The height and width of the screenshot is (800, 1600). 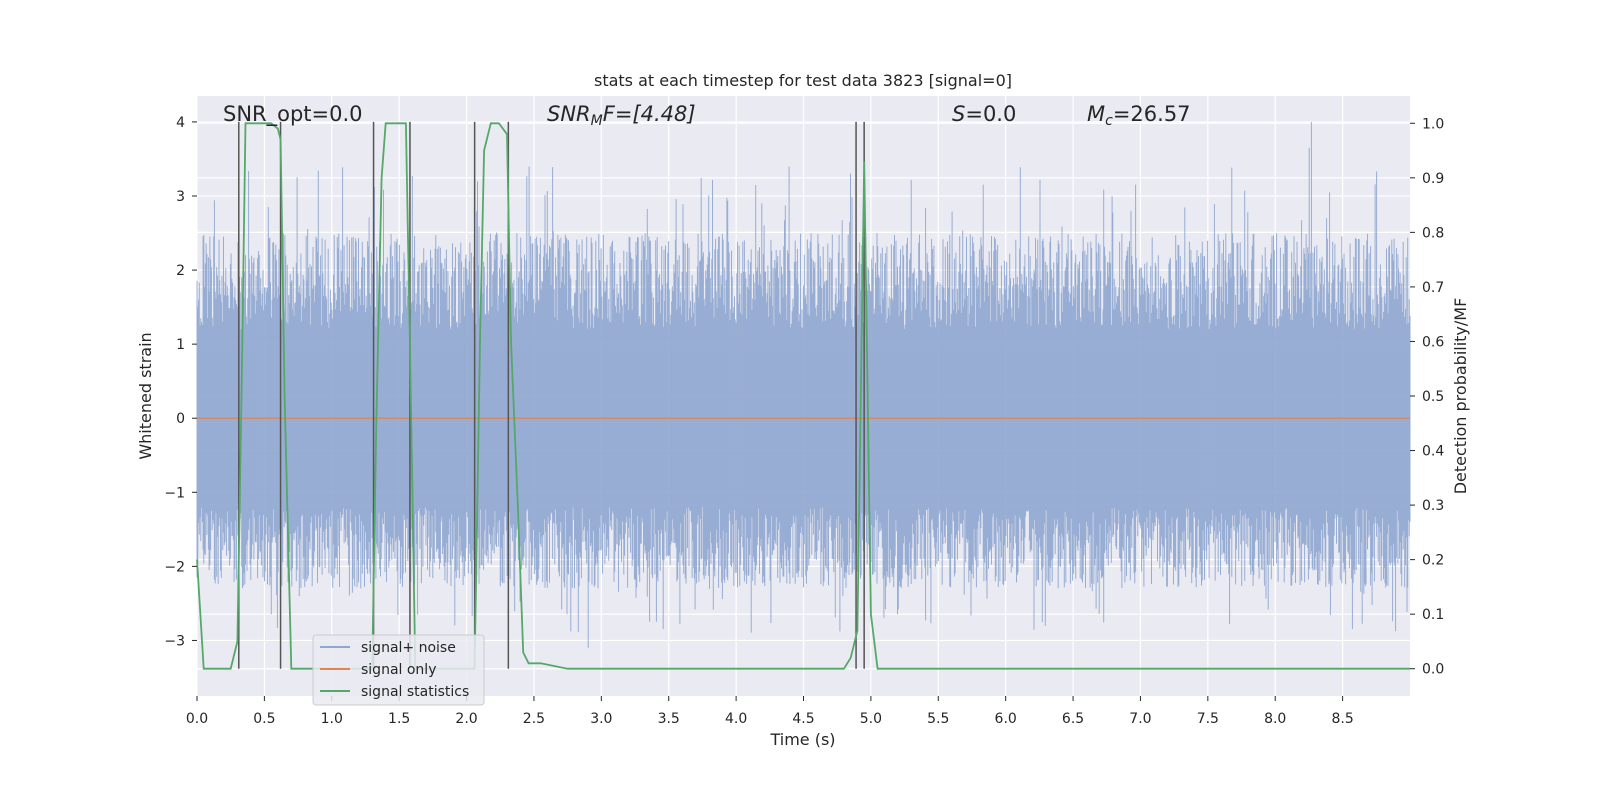 What do you see at coordinates (180, 271) in the screenshot?
I see `y-tick-label: 2` at bounding box center [180, 271].